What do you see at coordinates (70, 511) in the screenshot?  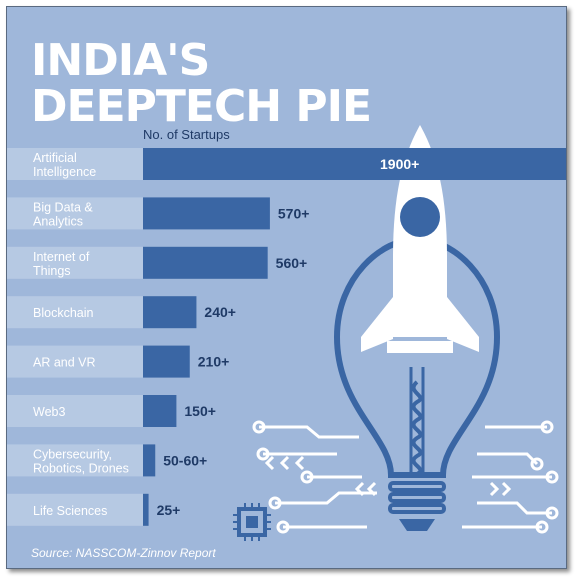 I see `category-label: Life Sciences` at bounding box center [70, 511].